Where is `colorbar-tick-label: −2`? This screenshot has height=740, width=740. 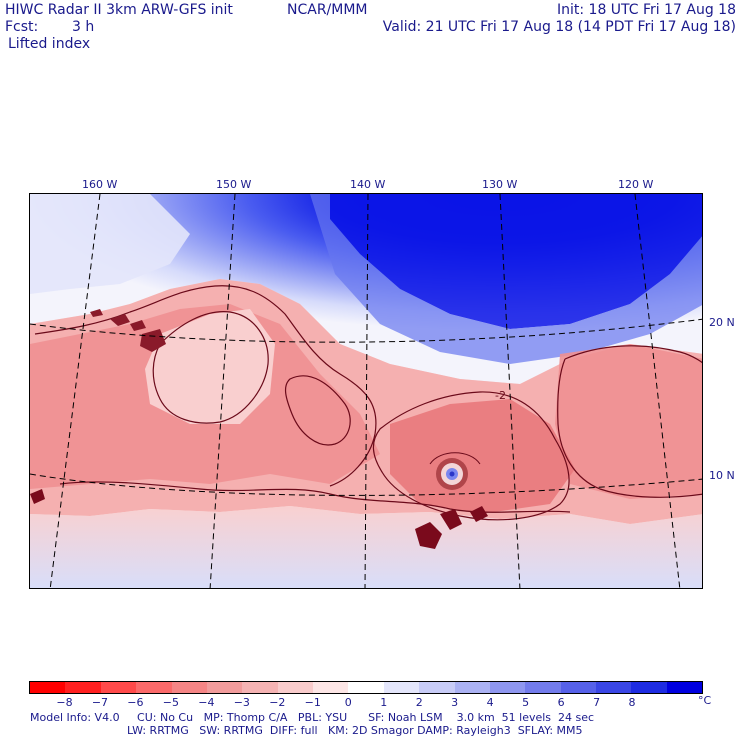 colorbar-tick-label: −2 is located at coordinates (277, 702).